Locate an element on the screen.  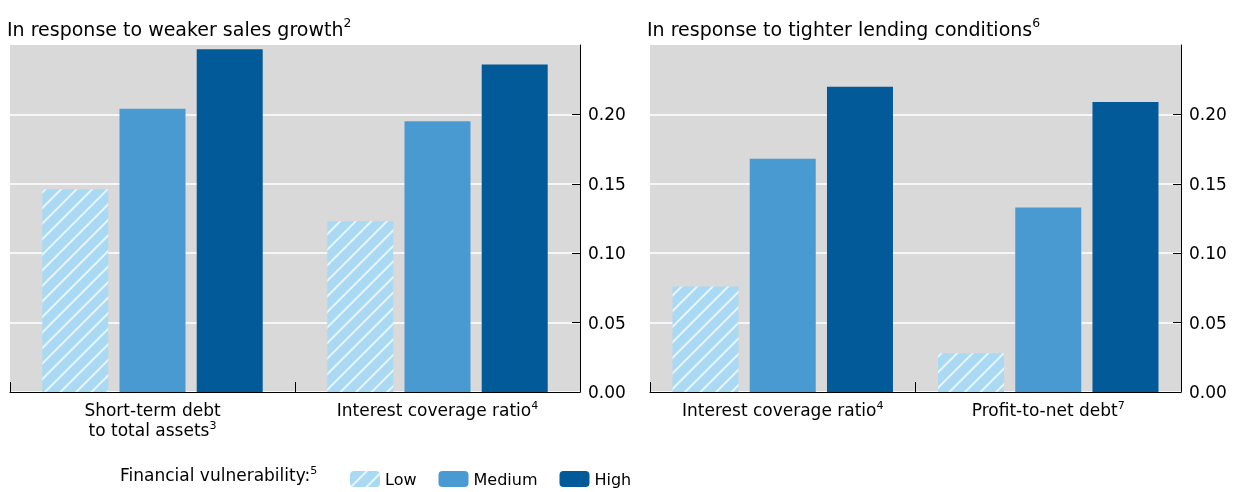
legend-label: Medium is located at coordinates (505, 479).